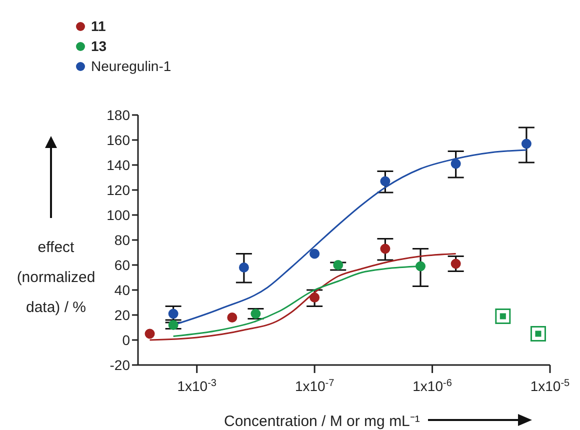  Describe the element at coordinates (126, 340) in the screenshot. I see `y-tick-label: 0` at that location.